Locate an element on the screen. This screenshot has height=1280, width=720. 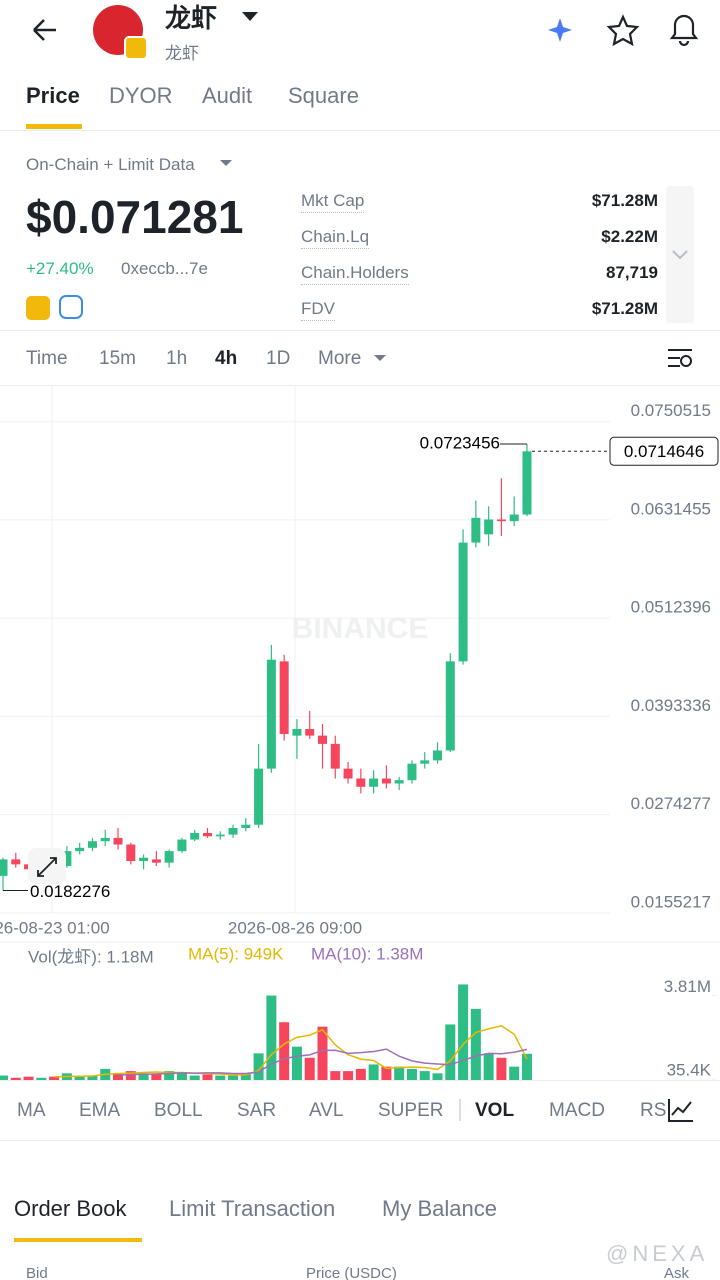
notification-icon is located at coordinates (684, 30).